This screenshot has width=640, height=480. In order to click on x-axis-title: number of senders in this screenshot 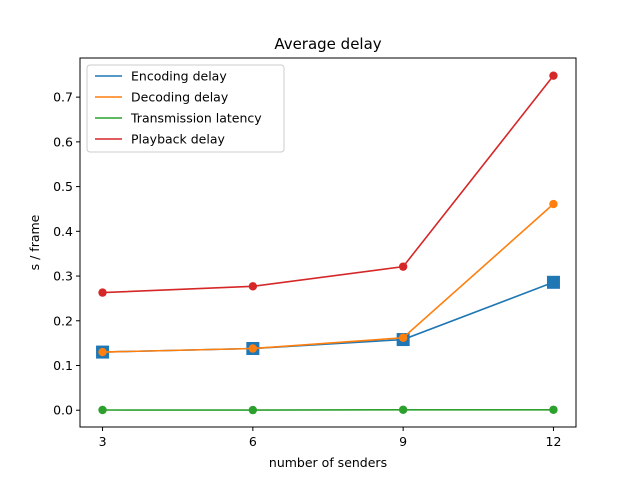, I will do `click(328, 462)`.